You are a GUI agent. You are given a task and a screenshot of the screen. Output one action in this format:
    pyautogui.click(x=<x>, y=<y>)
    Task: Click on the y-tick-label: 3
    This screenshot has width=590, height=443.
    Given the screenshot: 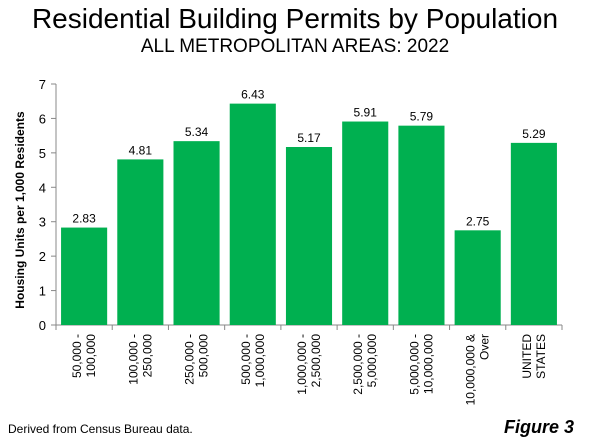 What is the action you would take?
    pyautogui.click(x=42, y=222)
    